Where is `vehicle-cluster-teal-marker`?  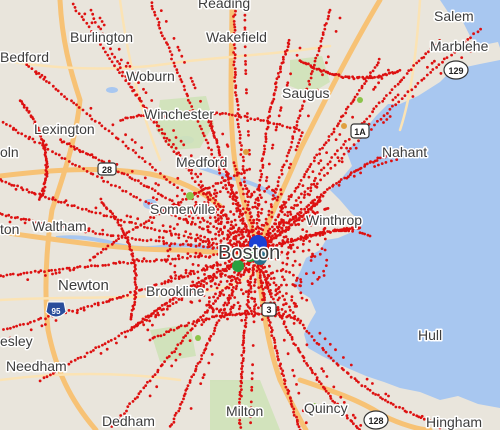 vehicle-cluster-teal-marker is located at coordinates (260, 258).